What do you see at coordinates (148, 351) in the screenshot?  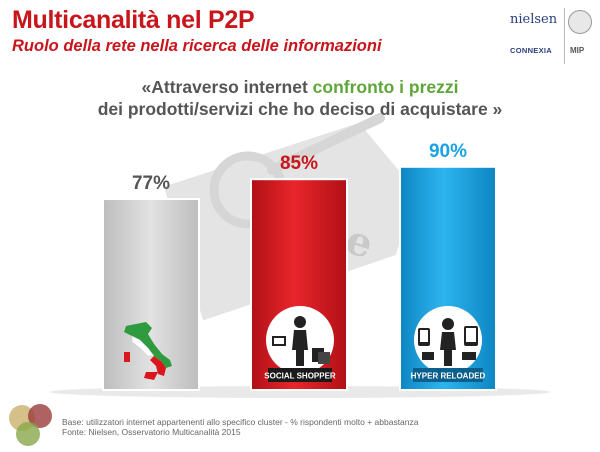 I see `italy-map-icon` at bounding box center [148, 351].